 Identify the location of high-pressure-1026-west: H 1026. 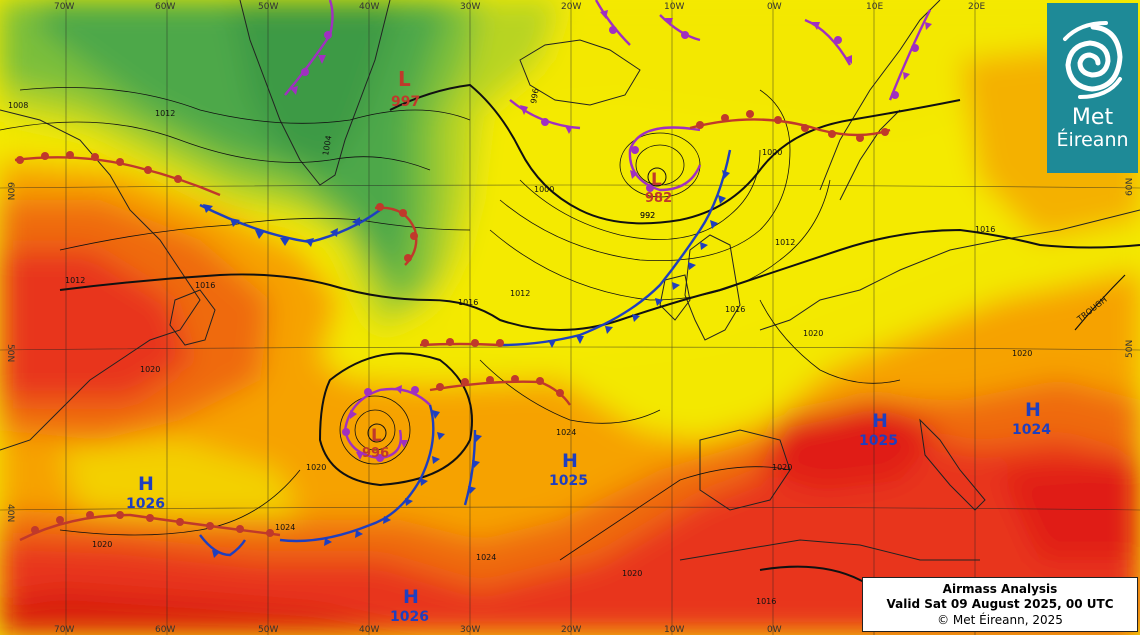
(145, 492).